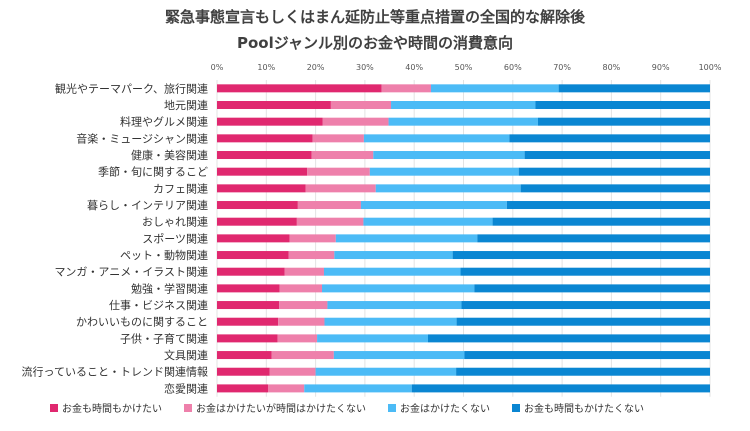 The width and height of the screenshot is (750, 431). What do you see at coordinates (578, 407) in the screenshot?
I see `legend-item: お金も時間もかけたくない` at bounding box center [578, 407].